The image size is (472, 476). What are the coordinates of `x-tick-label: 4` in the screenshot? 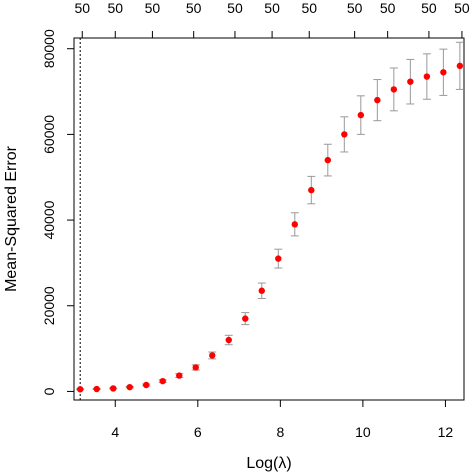 It's located at (115, 432).